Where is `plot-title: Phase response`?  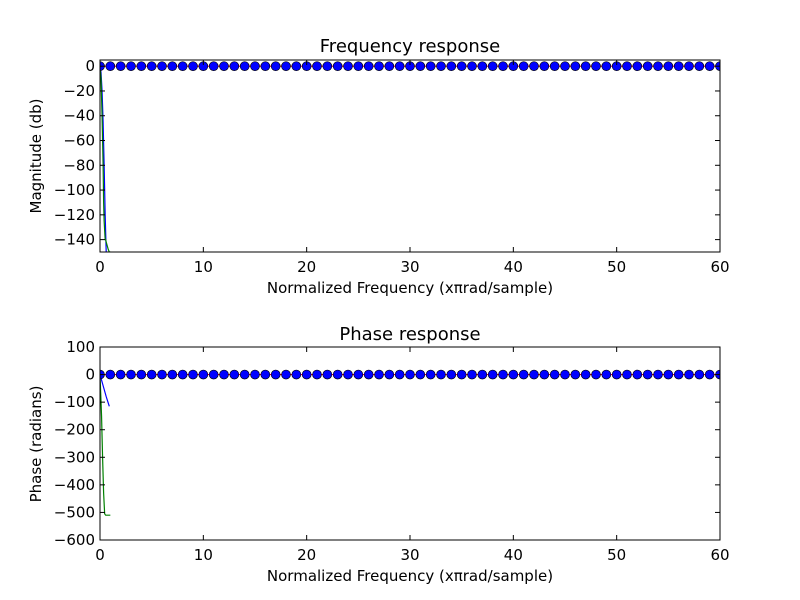 plot-title: Phase response is located at coordinates (409, 334).